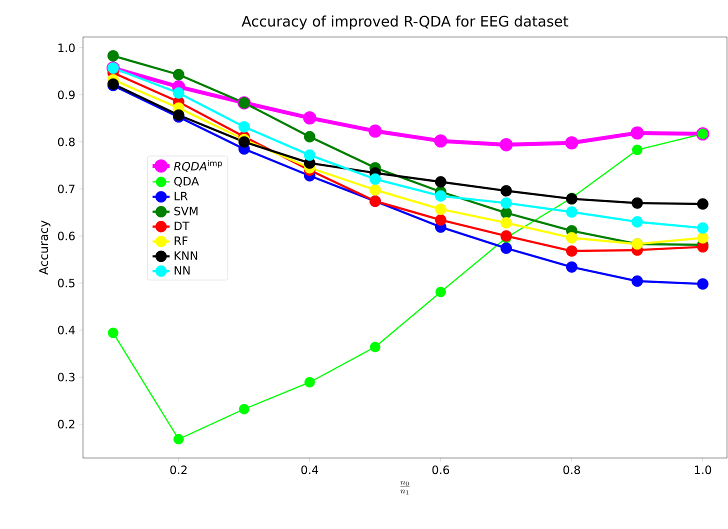 This screenshot has width=728, height=529. Describe the element at coordinates (182, 270) in the screenshot. I see `legend-label: NN` at that location.